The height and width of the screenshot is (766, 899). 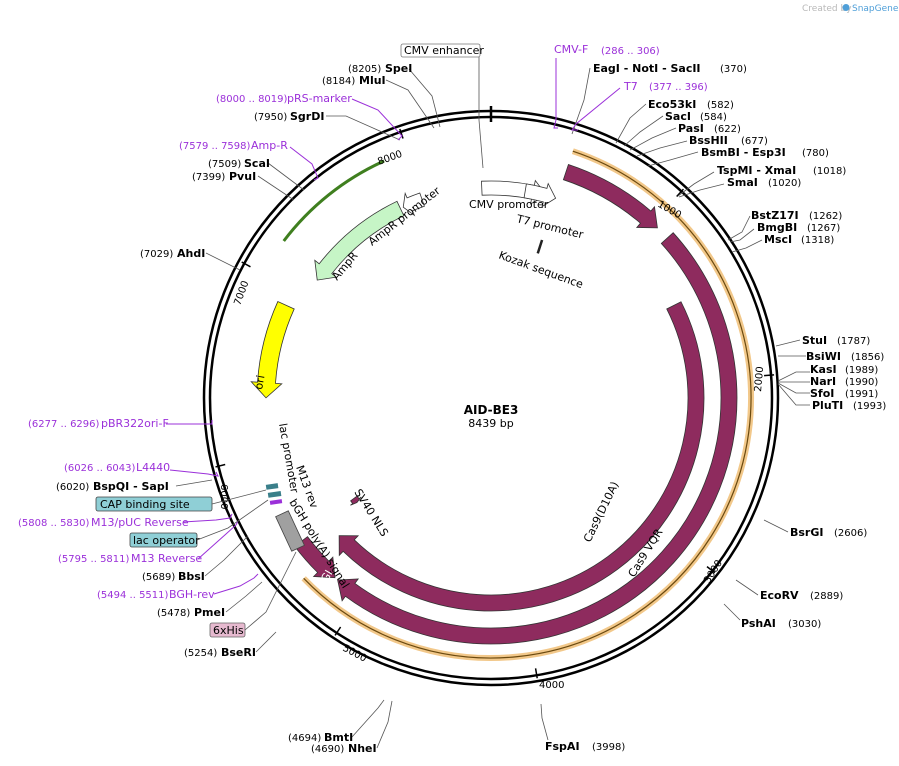 What do you see at coordinates (817, 240) in the screenshot?
I see `enzyme-position: (1318)` at bounding box center [817, 240].